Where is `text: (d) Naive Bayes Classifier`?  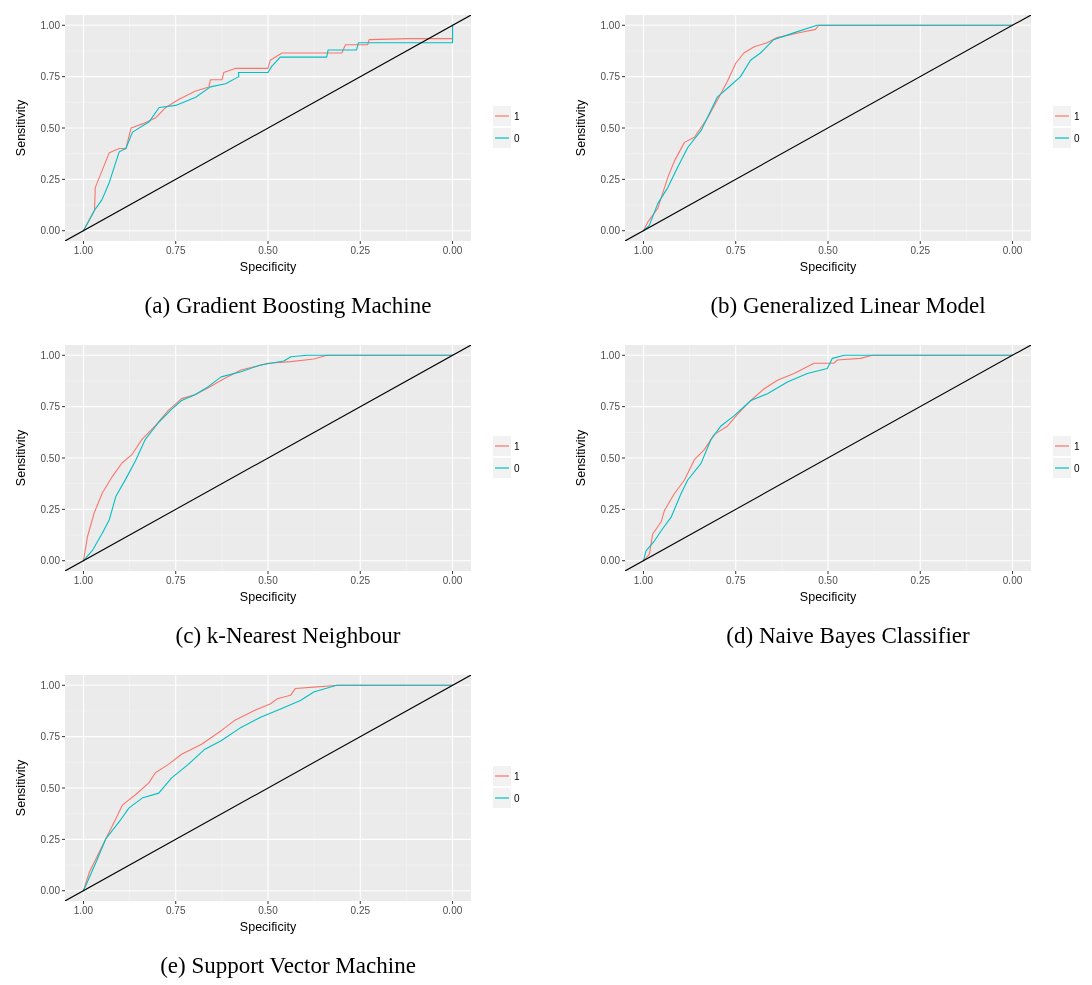
text: (d) Naive Bayes Classifier is located at coordinates (848, 635).